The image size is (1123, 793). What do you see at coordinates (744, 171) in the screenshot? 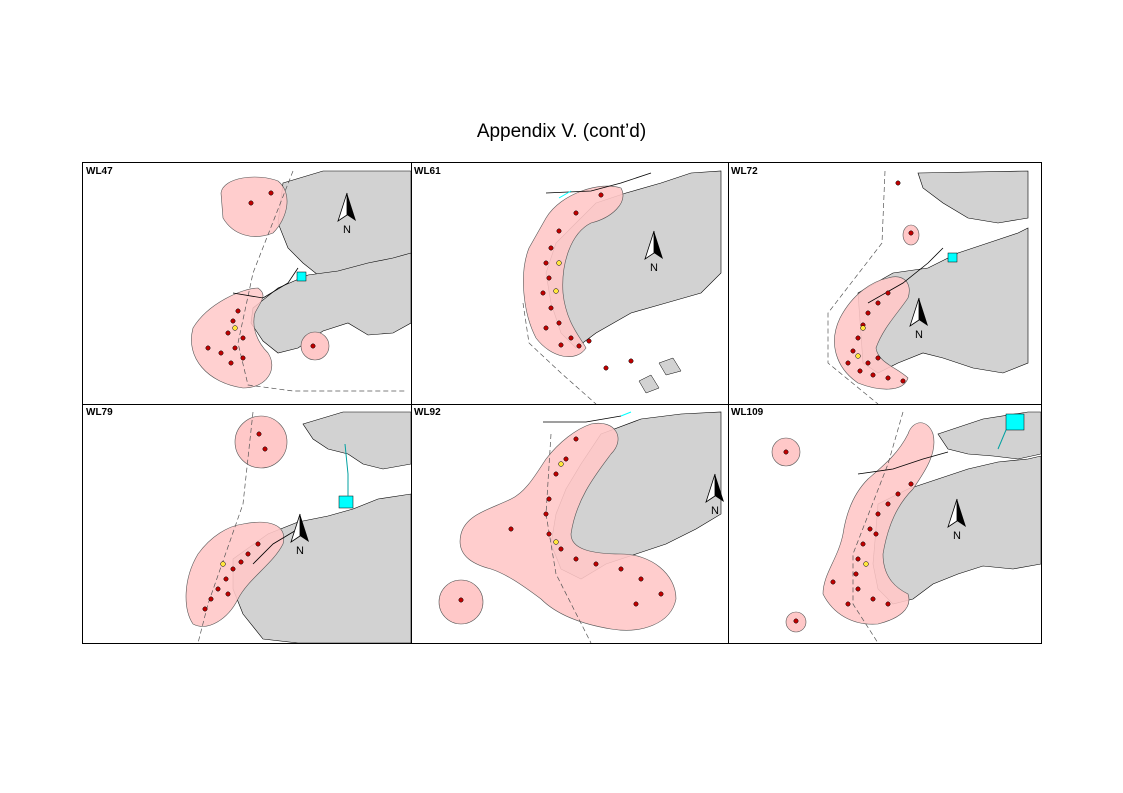
I see `panel-label: WL72` at bounding box center [744, 171].